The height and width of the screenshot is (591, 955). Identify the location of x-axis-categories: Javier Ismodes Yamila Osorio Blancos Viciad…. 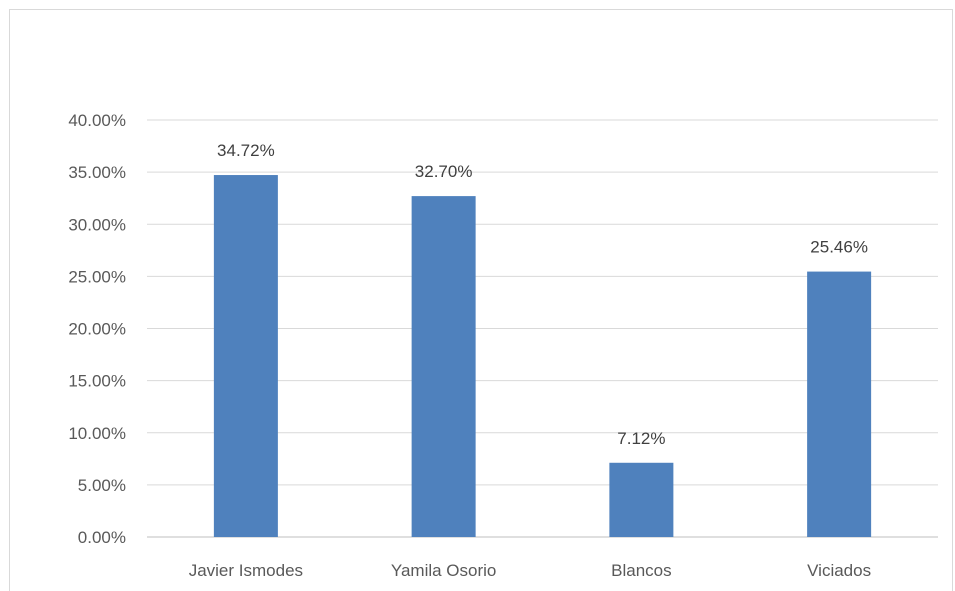
(530, 570).